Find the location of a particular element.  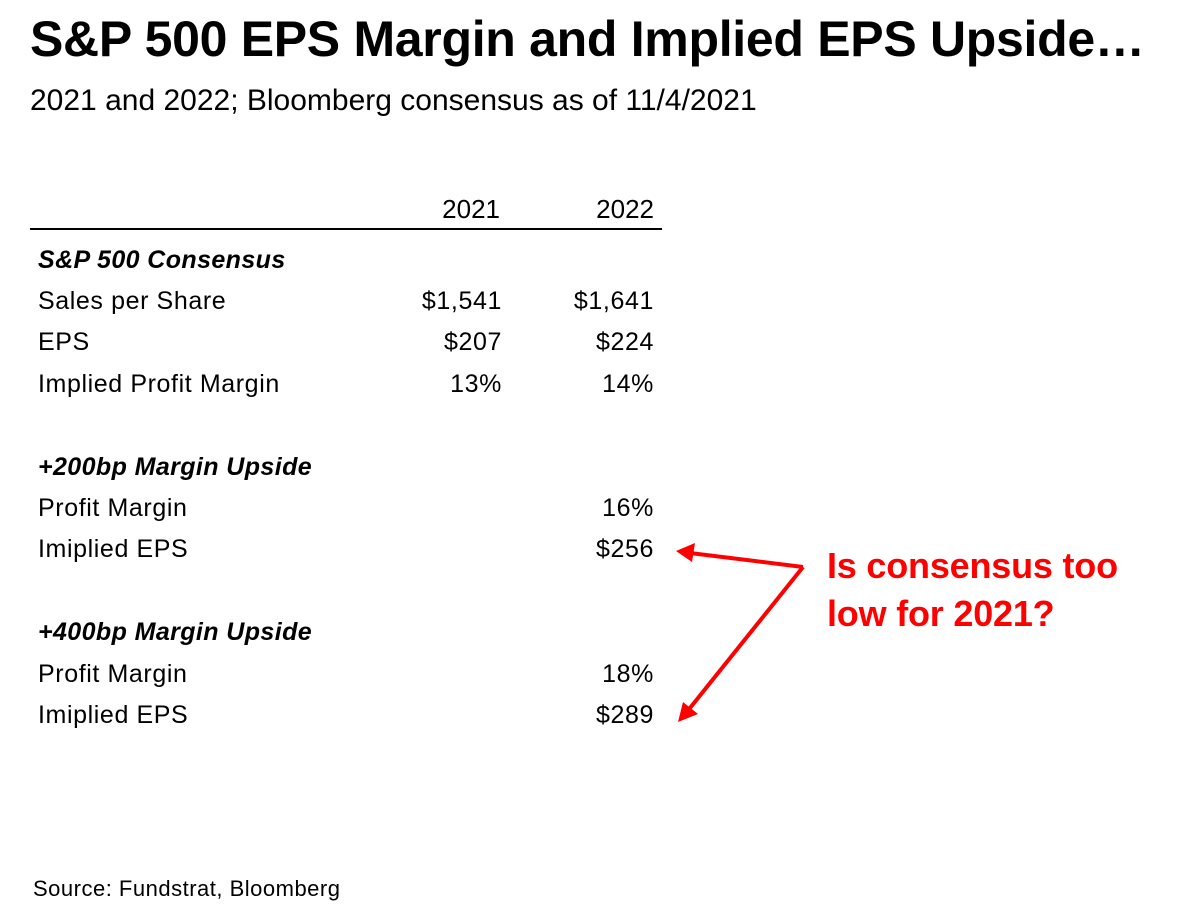

cell-2022: 16% is located at coordinates (628, 507).